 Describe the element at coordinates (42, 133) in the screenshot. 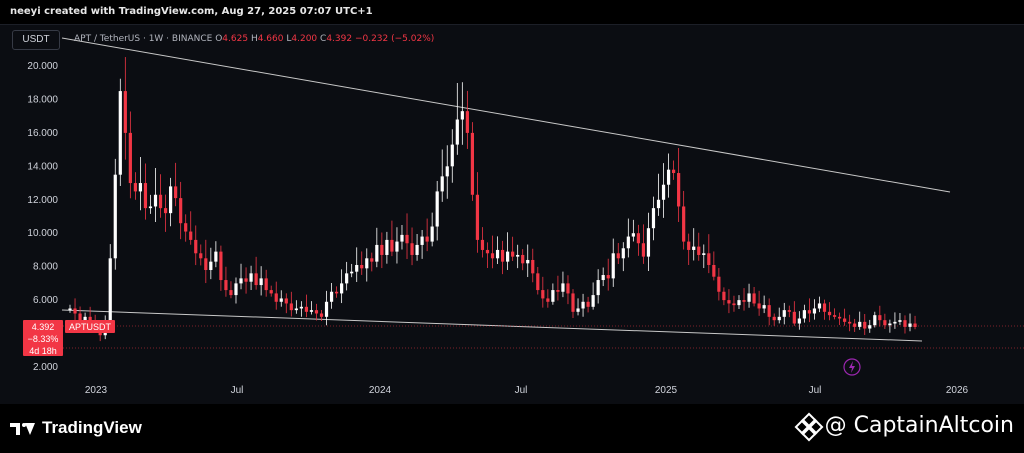

I see `y-tick-label: 16.000` at that location.